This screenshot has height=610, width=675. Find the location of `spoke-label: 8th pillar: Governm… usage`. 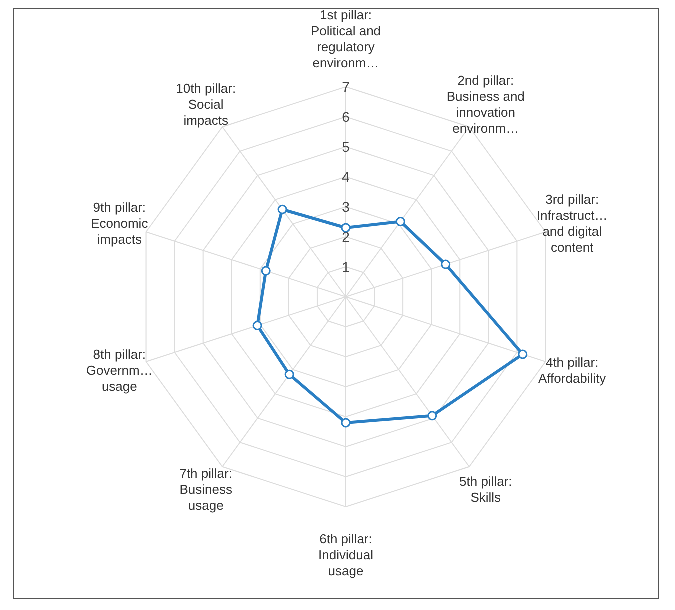

spoke-label: 8th pillar: Governm… usage is located at coordinates (119, 370).